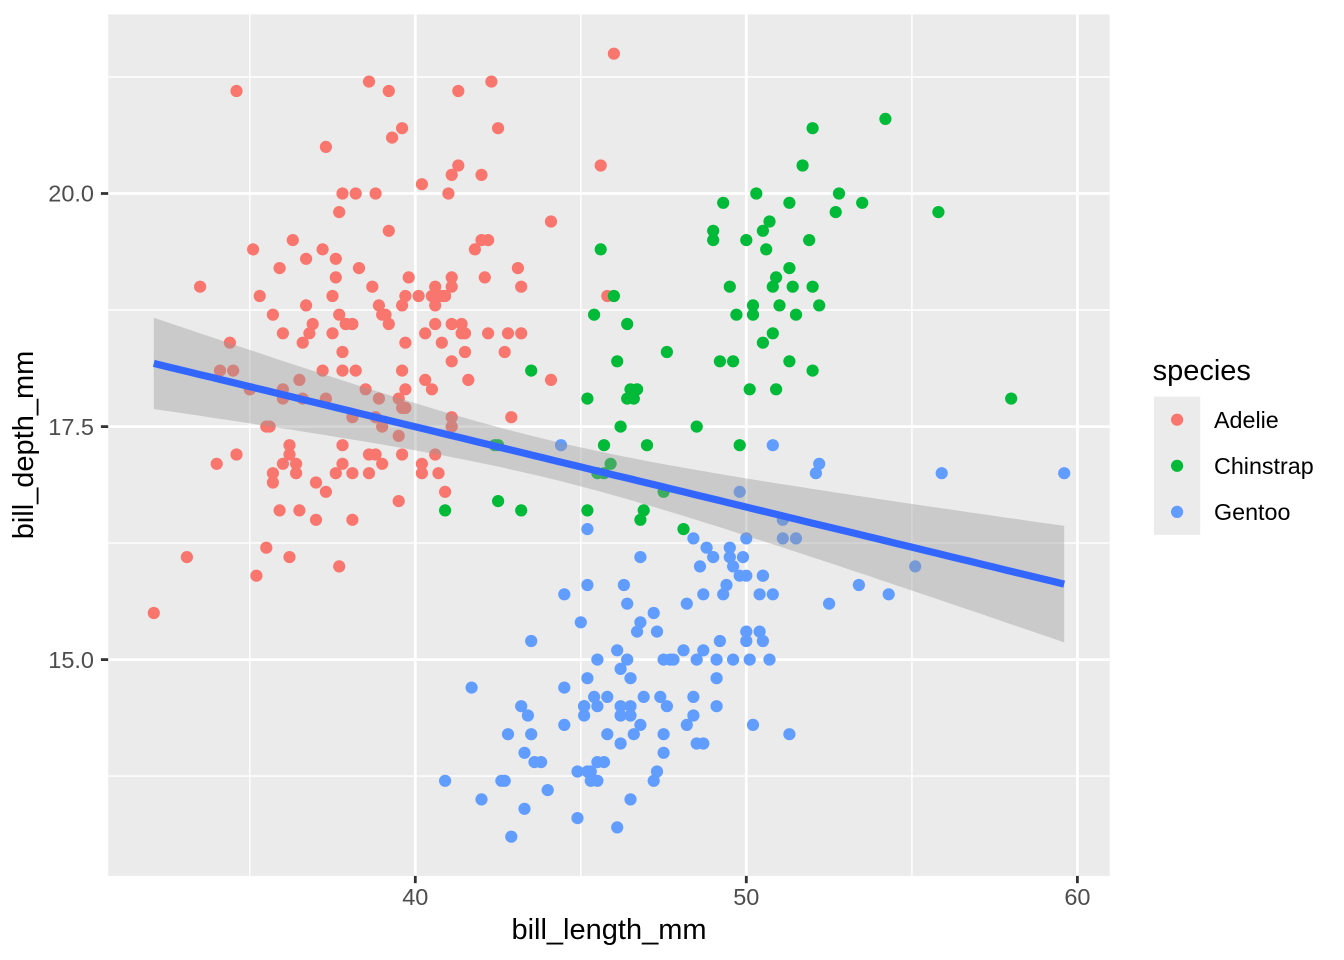 The width and height of the screenshot is (1344, 960). What do you see at coordinates (1246, 420) in the screenshot?
I see `svg-text: Adelie` at bounding box center [1246, 420].